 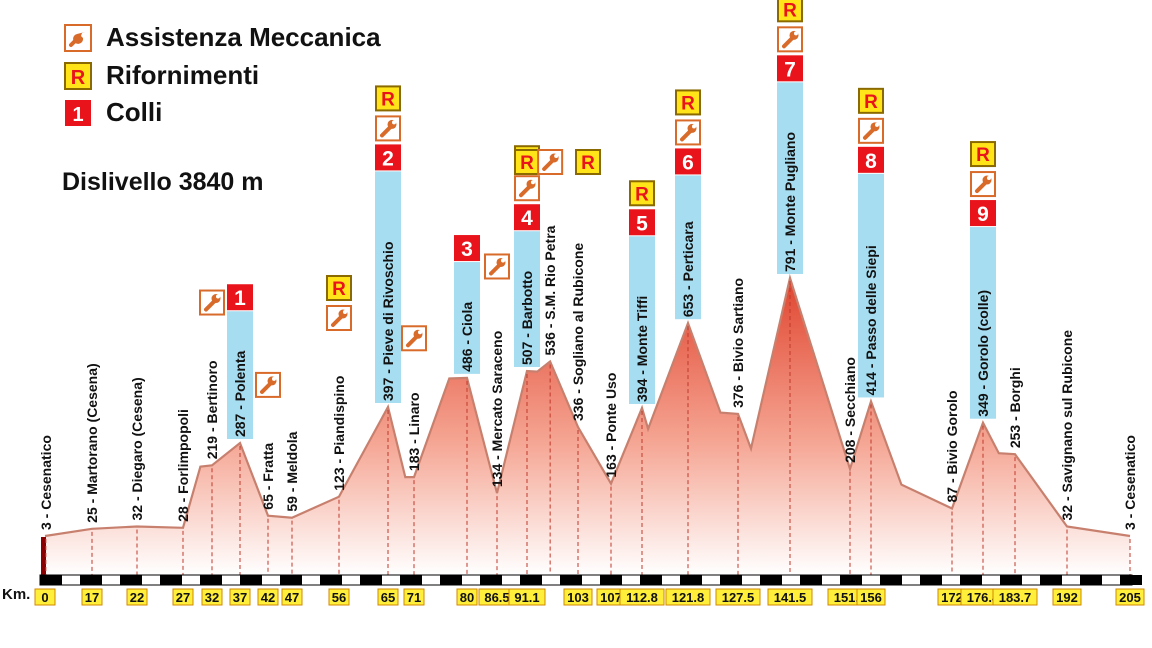 I want to click on colle-badge: 9, so click(x=983, y=213).